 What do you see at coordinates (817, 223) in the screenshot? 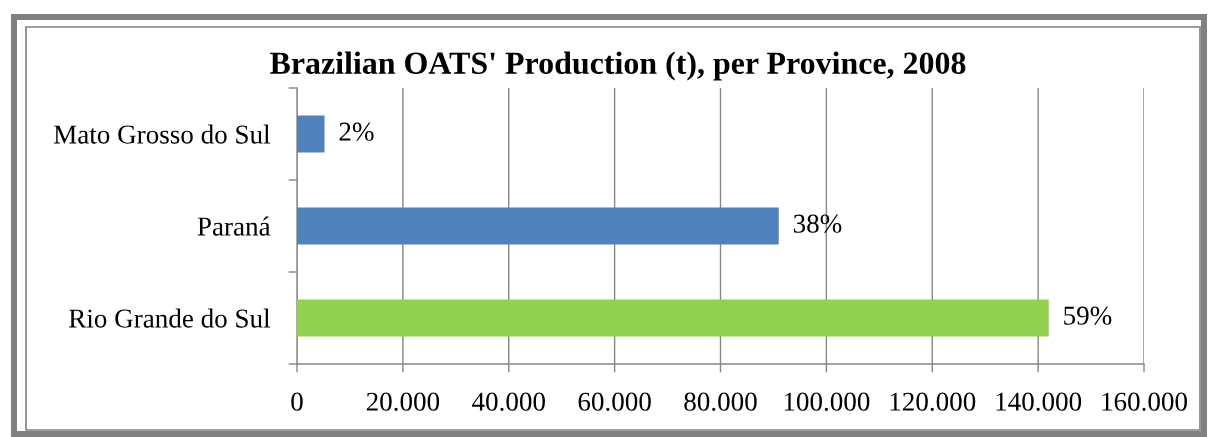
I see `annotation: 38%` at bounding box center [817, 223].